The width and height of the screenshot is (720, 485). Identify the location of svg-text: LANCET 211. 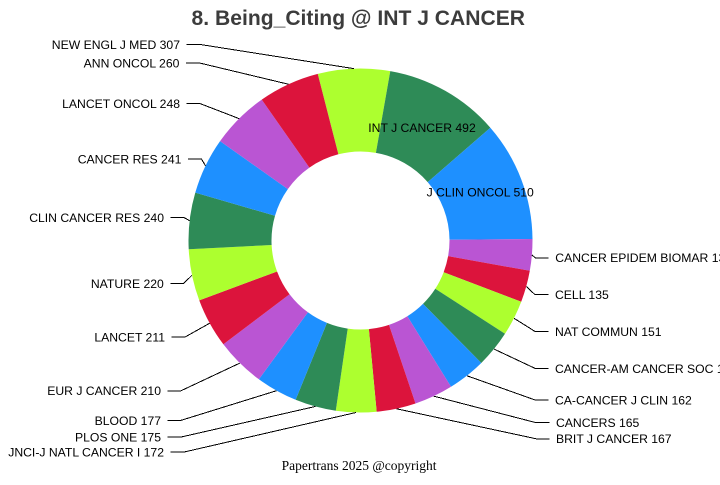
(129, 338).